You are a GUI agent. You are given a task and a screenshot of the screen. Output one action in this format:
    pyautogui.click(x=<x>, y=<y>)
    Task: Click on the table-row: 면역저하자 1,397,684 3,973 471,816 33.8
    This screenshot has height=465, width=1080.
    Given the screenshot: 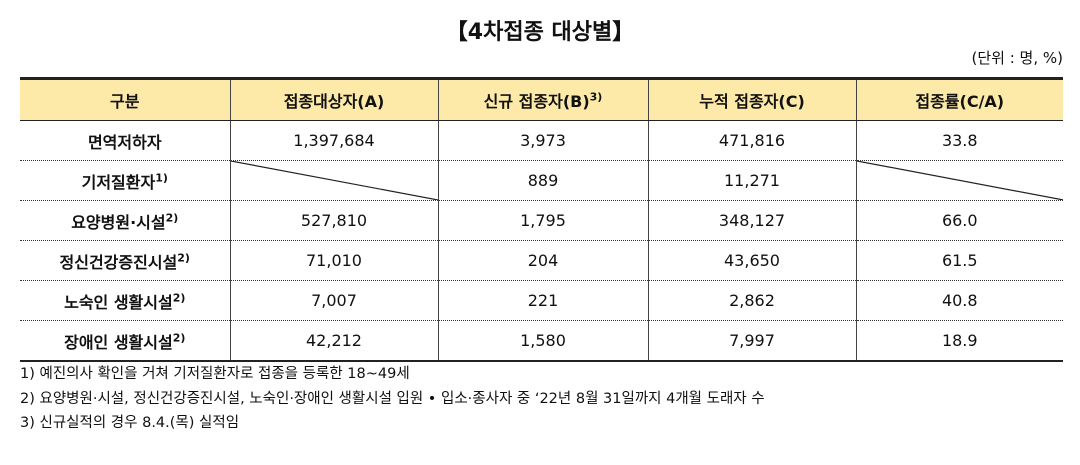 What is the action you would take?
    pyautogui.click(x=541, y=140)
    